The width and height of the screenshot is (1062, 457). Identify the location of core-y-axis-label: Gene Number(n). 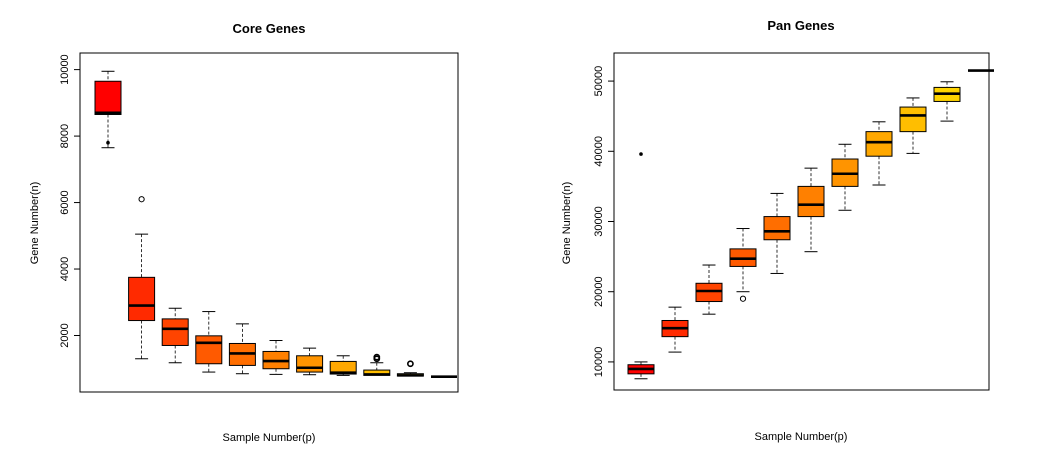
(35, 223).